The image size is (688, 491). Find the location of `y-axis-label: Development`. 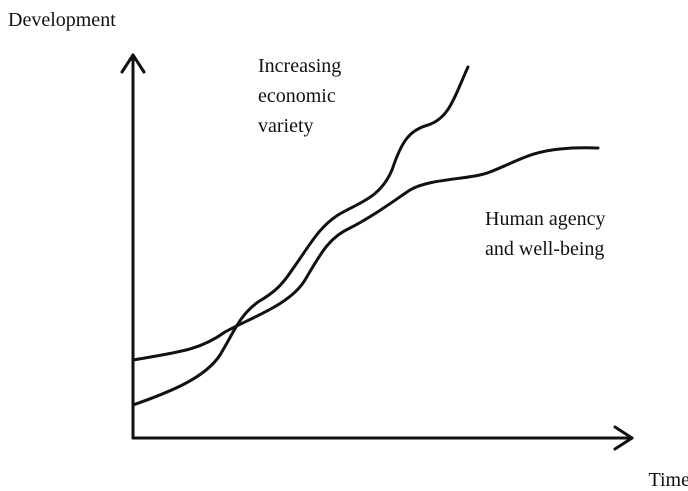

y-axis-label: Development is located at coordinates (62, 20).